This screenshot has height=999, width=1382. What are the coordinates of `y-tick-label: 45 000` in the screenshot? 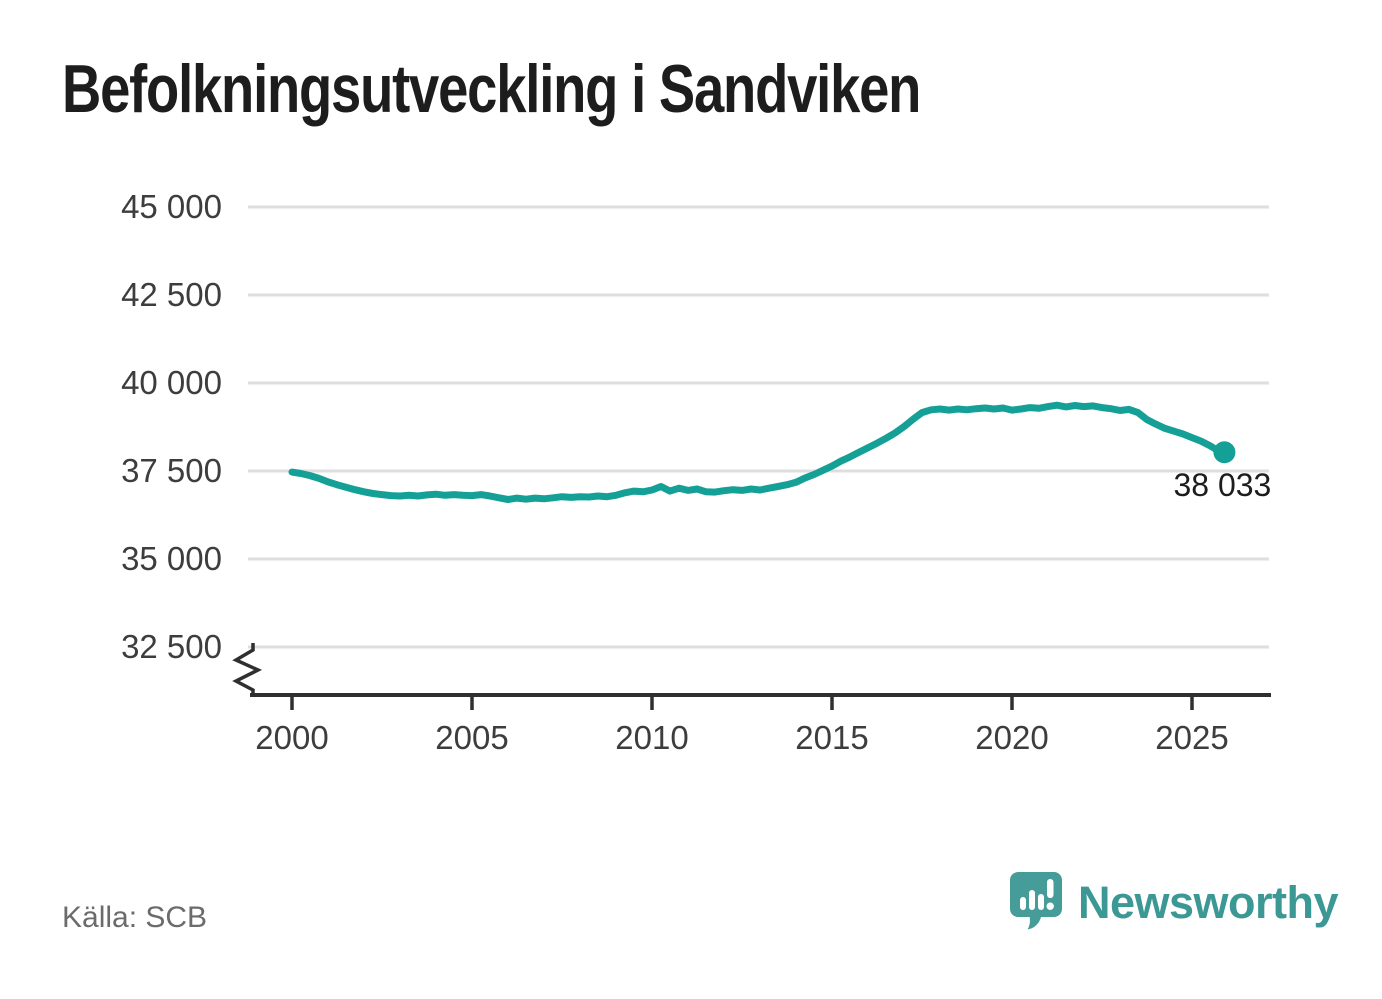 It's located at (171, 206).